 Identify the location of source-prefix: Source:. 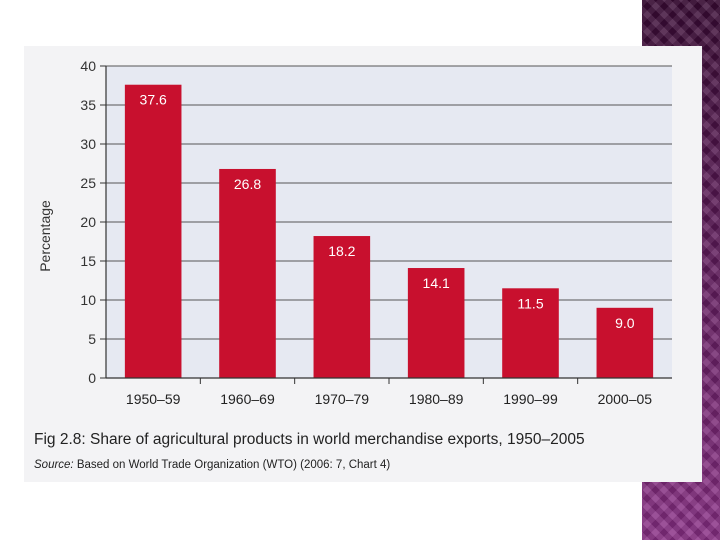
(54, 465).